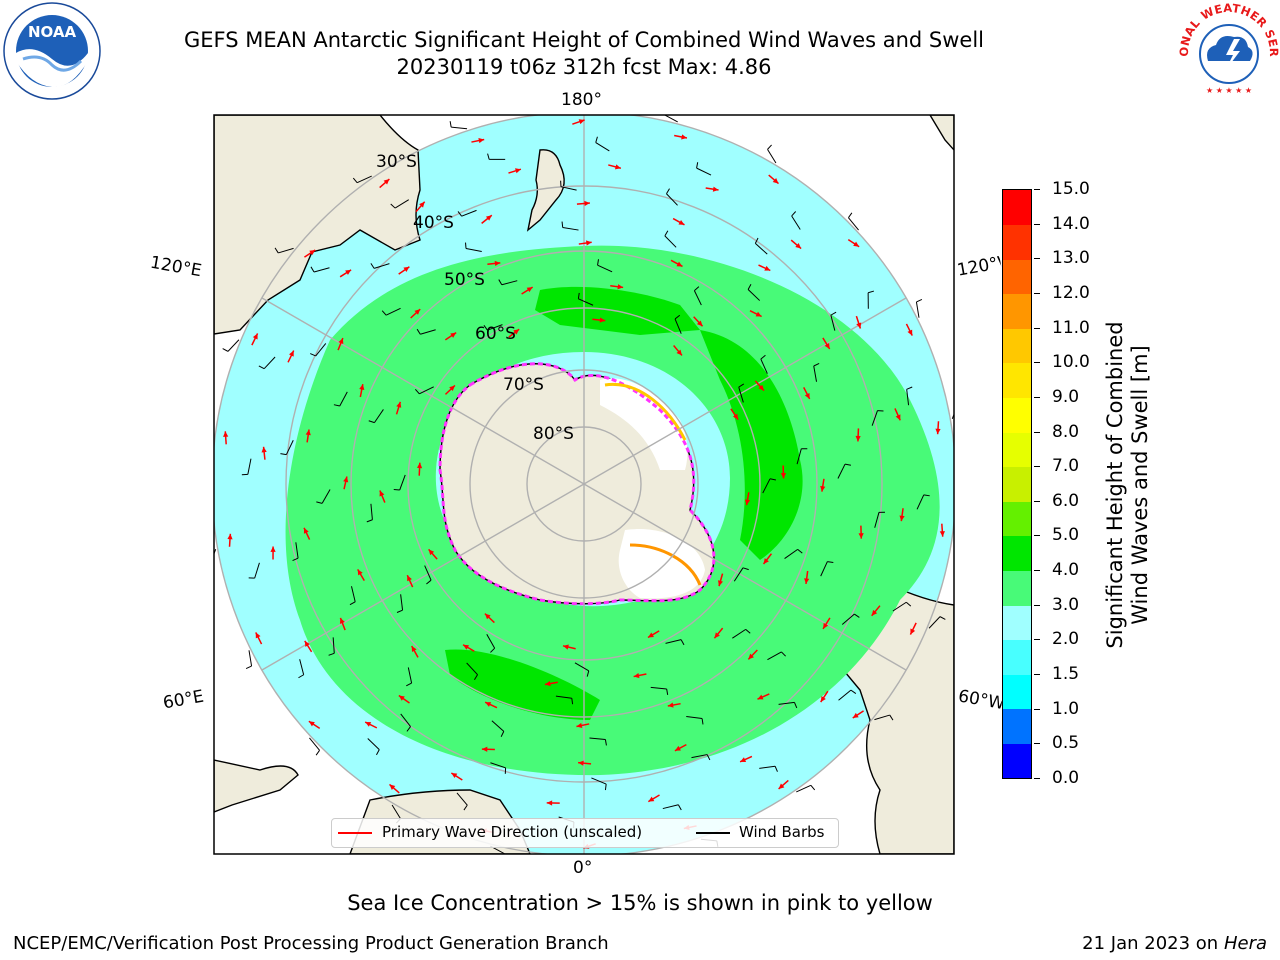 This screenshot has height=960, width=1280. I want to click on colorbar-tick-label: 11.0, so click(1071, 327).